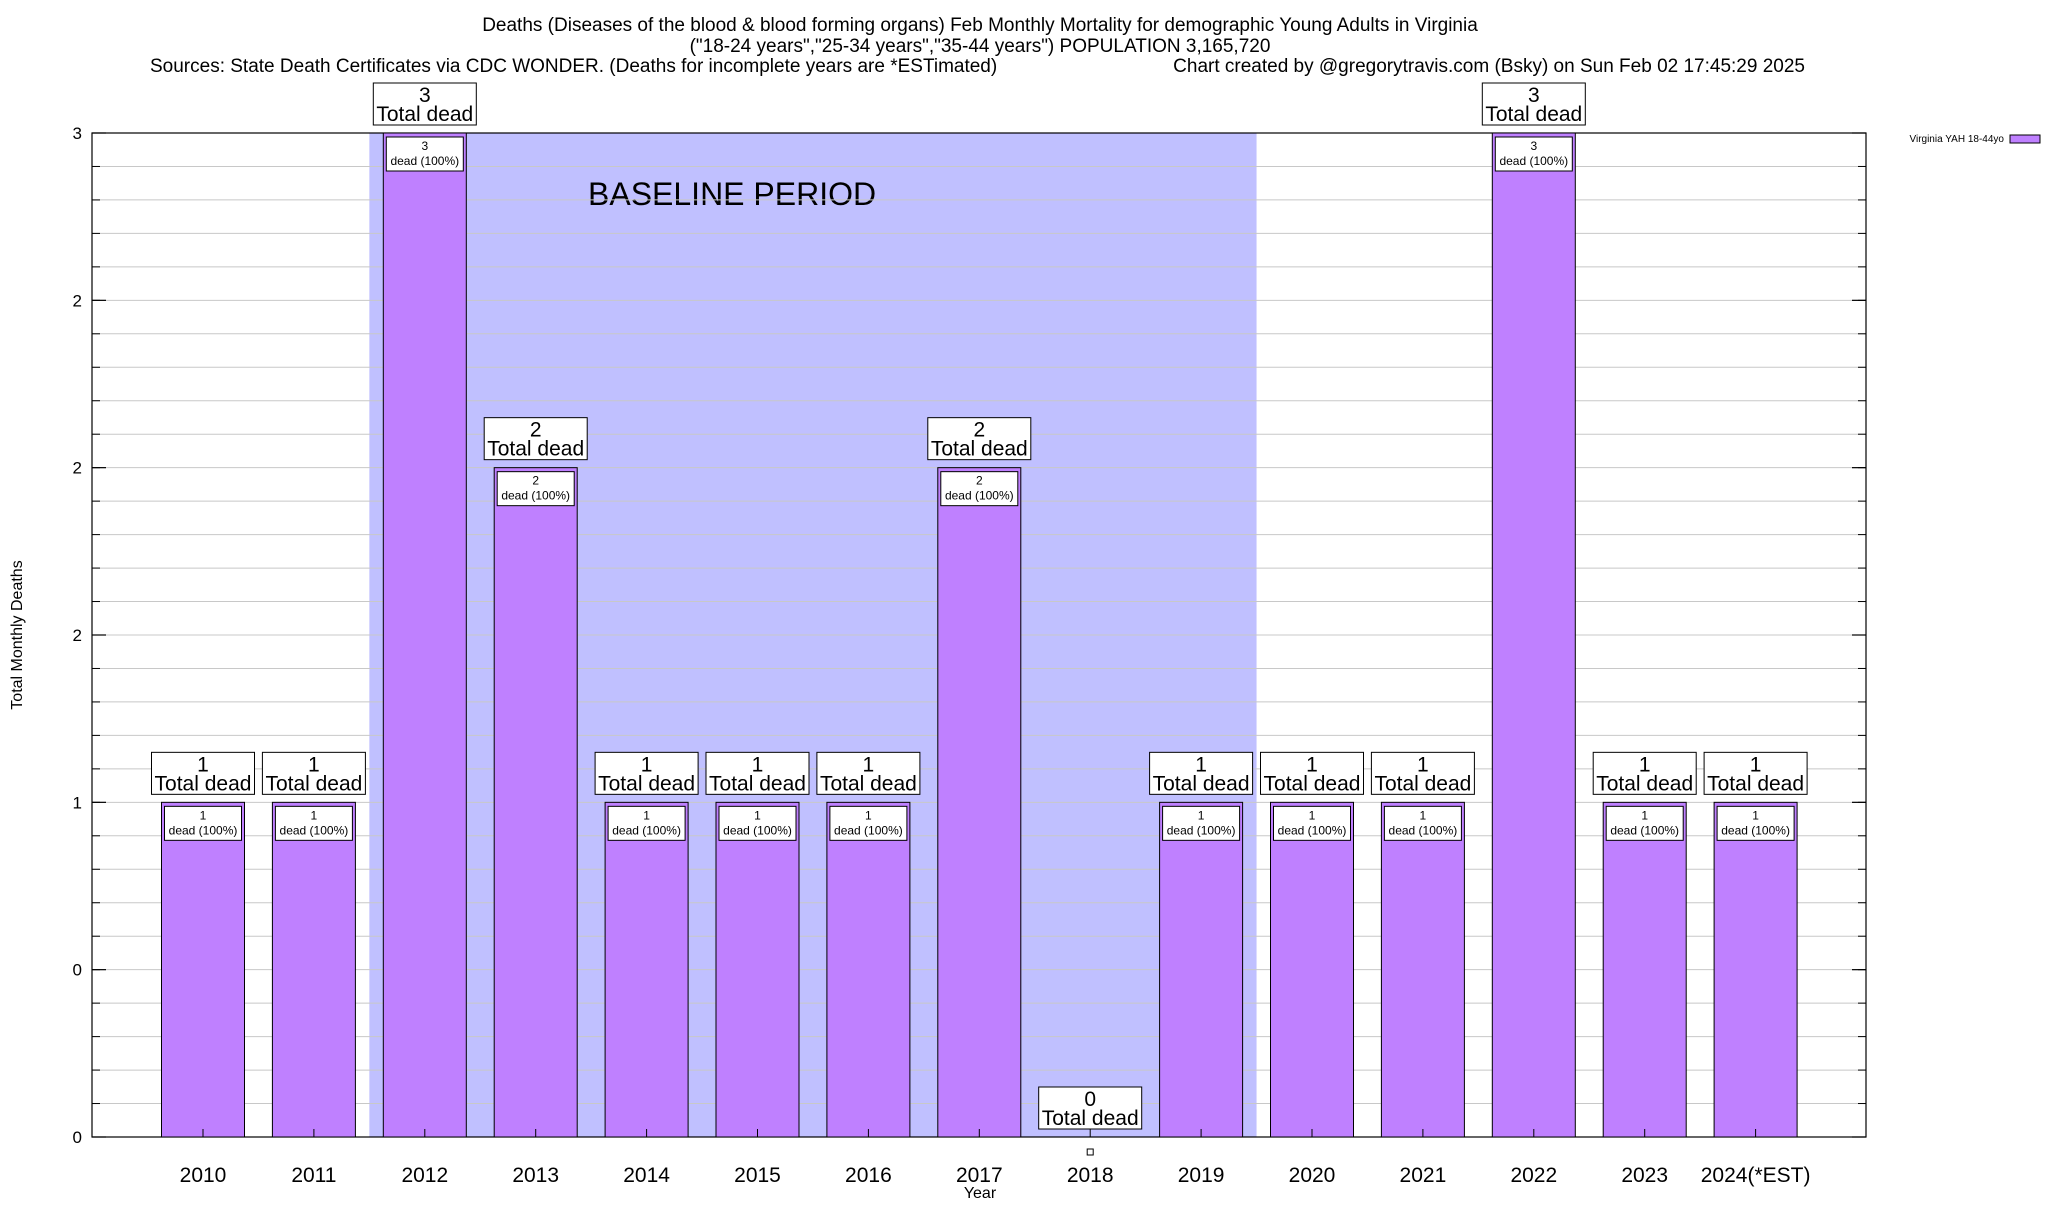 This screenshot has height=1205, width=2048. I want to click on total-label-count: 2, so click(536, 430).